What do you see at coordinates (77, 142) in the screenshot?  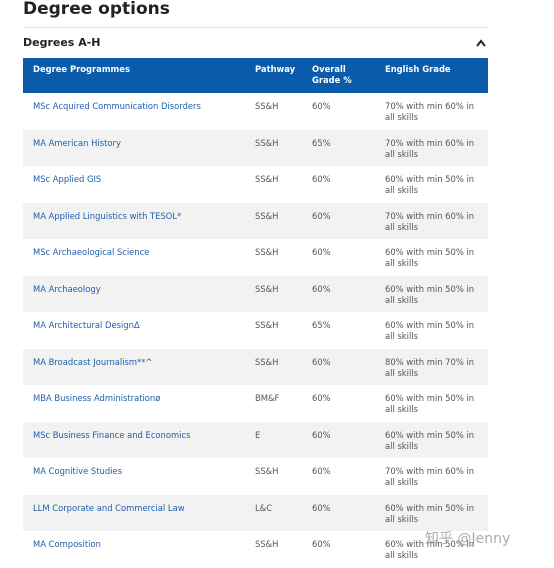 I see `programme-link: MA American History` at bounding box center [77, 142].